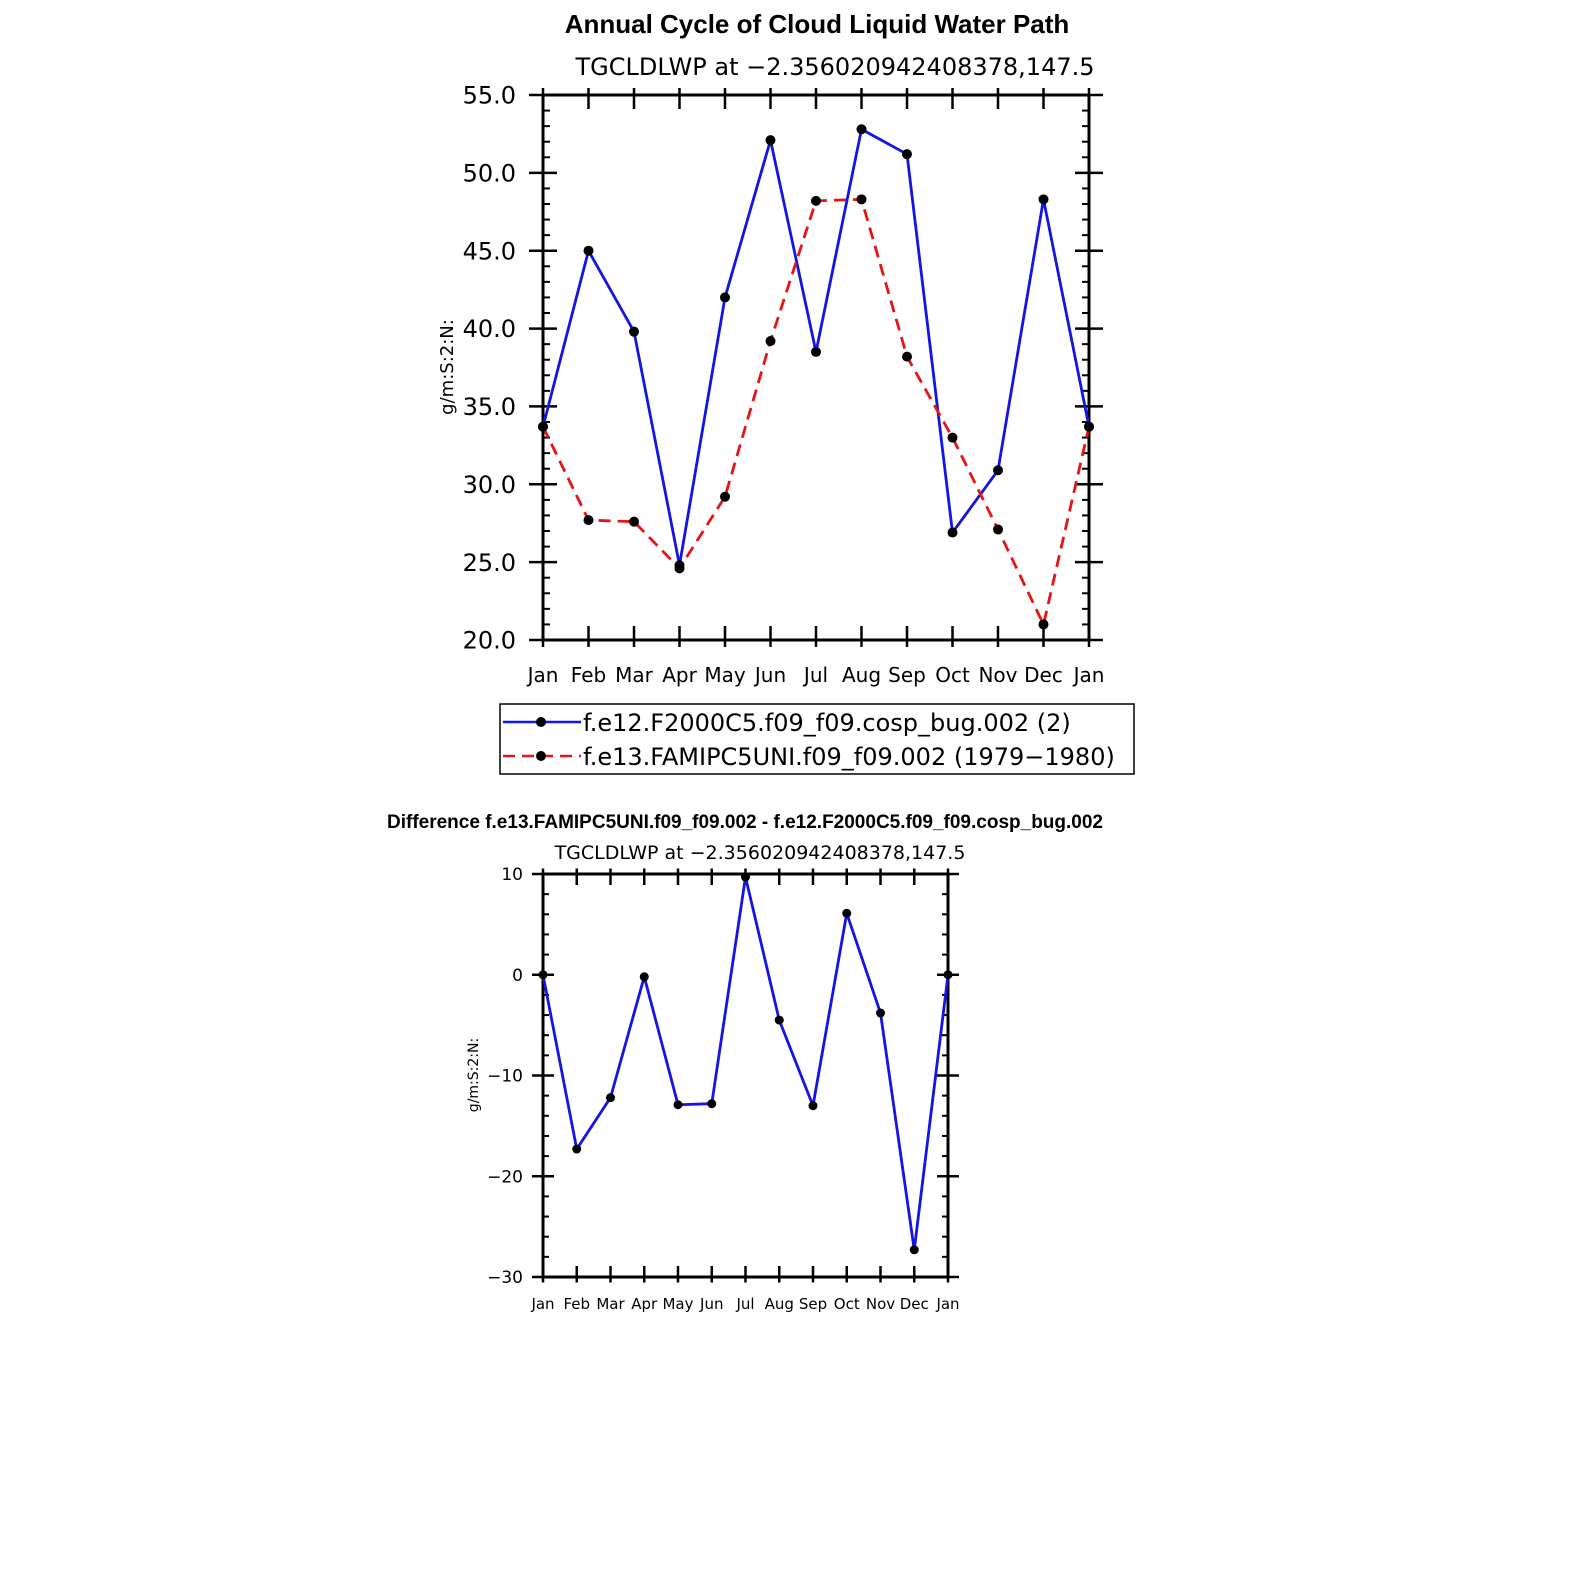  I want to click on main-chart-subtitle: TGCLDLWP at −2.356020942408378,147.5, so click(835, 67).